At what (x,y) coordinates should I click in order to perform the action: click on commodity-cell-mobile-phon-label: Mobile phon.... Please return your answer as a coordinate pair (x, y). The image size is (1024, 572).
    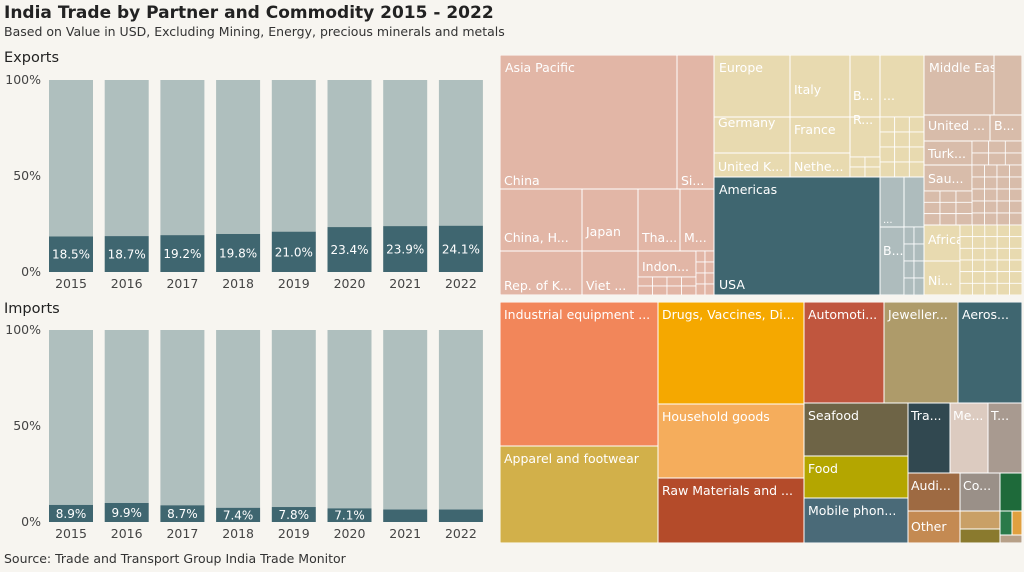
    Looking at the image, I should click on (852, 510).